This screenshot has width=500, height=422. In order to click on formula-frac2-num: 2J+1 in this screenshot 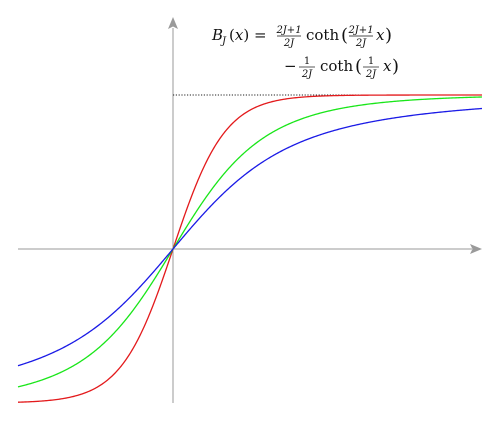, I will do `click(360, 30)`.